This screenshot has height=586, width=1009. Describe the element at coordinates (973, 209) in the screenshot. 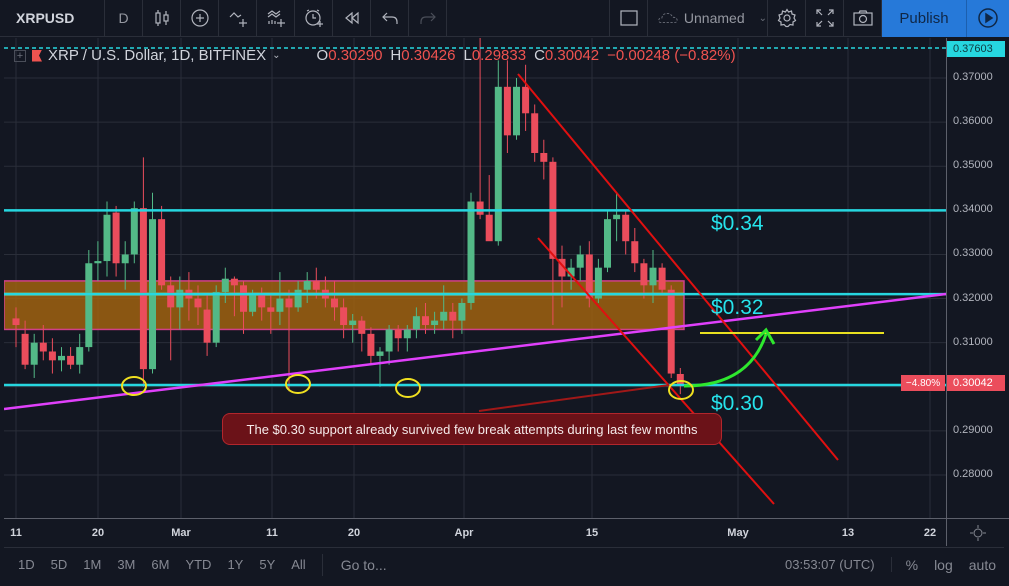

I see `price-tick: 0.34000` at that location.